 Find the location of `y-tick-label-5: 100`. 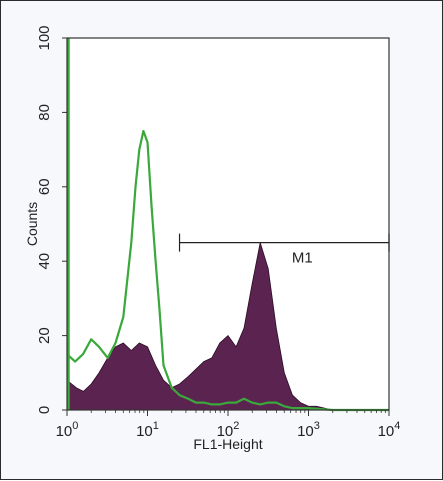

y-tick-label-5: 100 is located at coordinates (44, 37).